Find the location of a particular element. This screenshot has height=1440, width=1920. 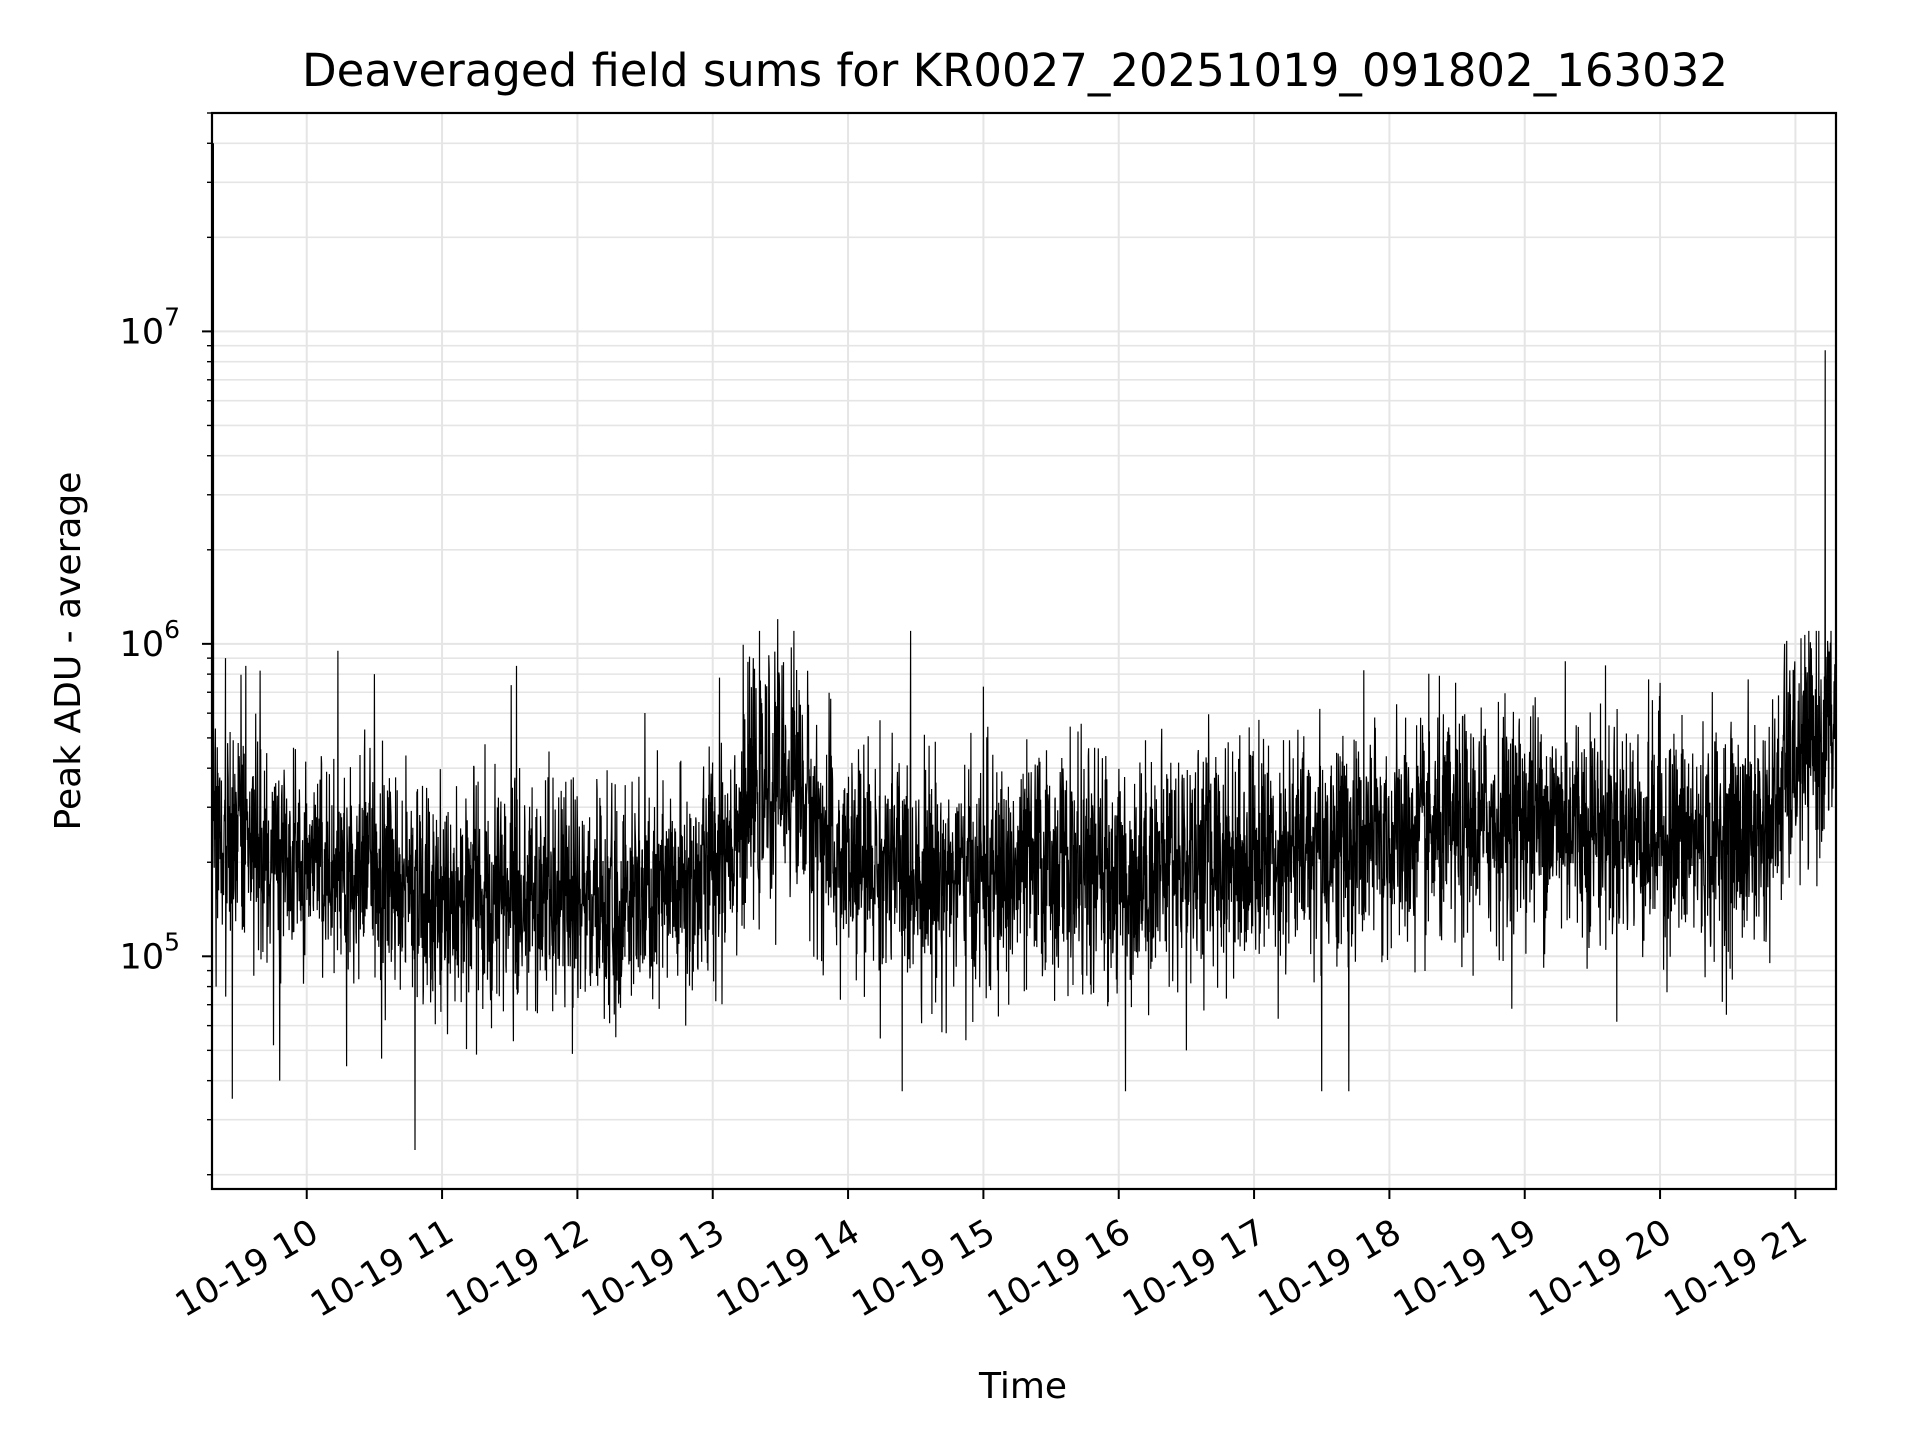

y-tick-label: 10⁶ is located at coordinates (150, 640).